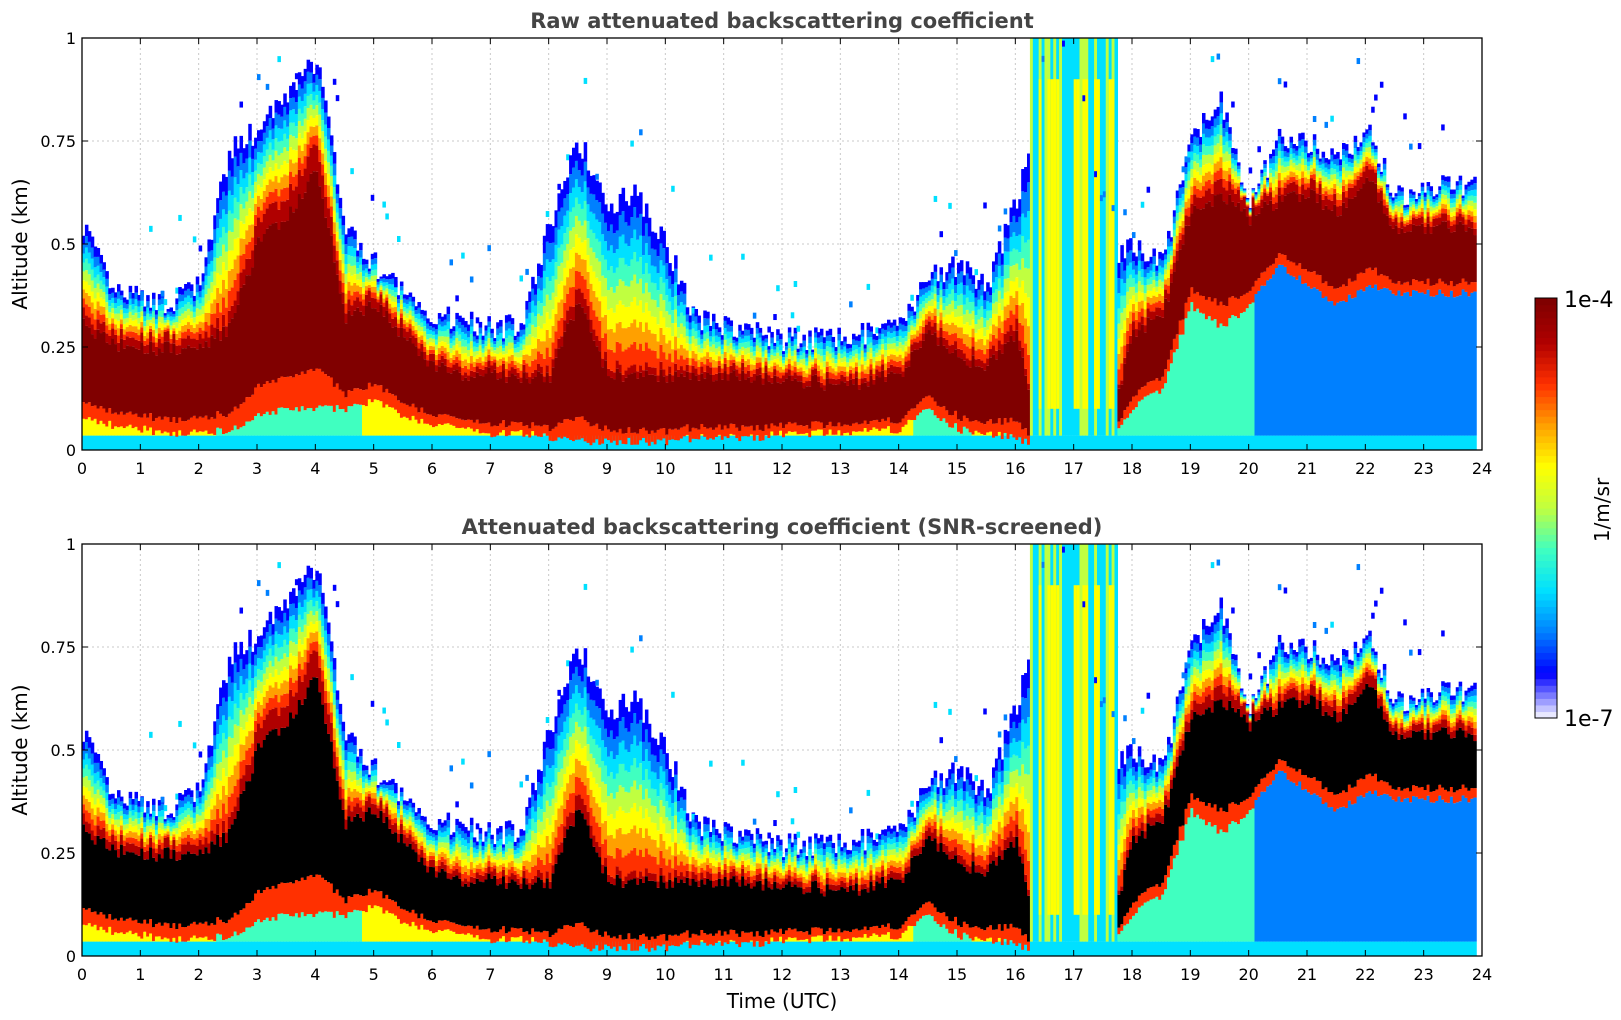 Image resolution: width=1621 pixels, height=1020 pixels. I want to click on heatmap-speckle, so click(352, 171).